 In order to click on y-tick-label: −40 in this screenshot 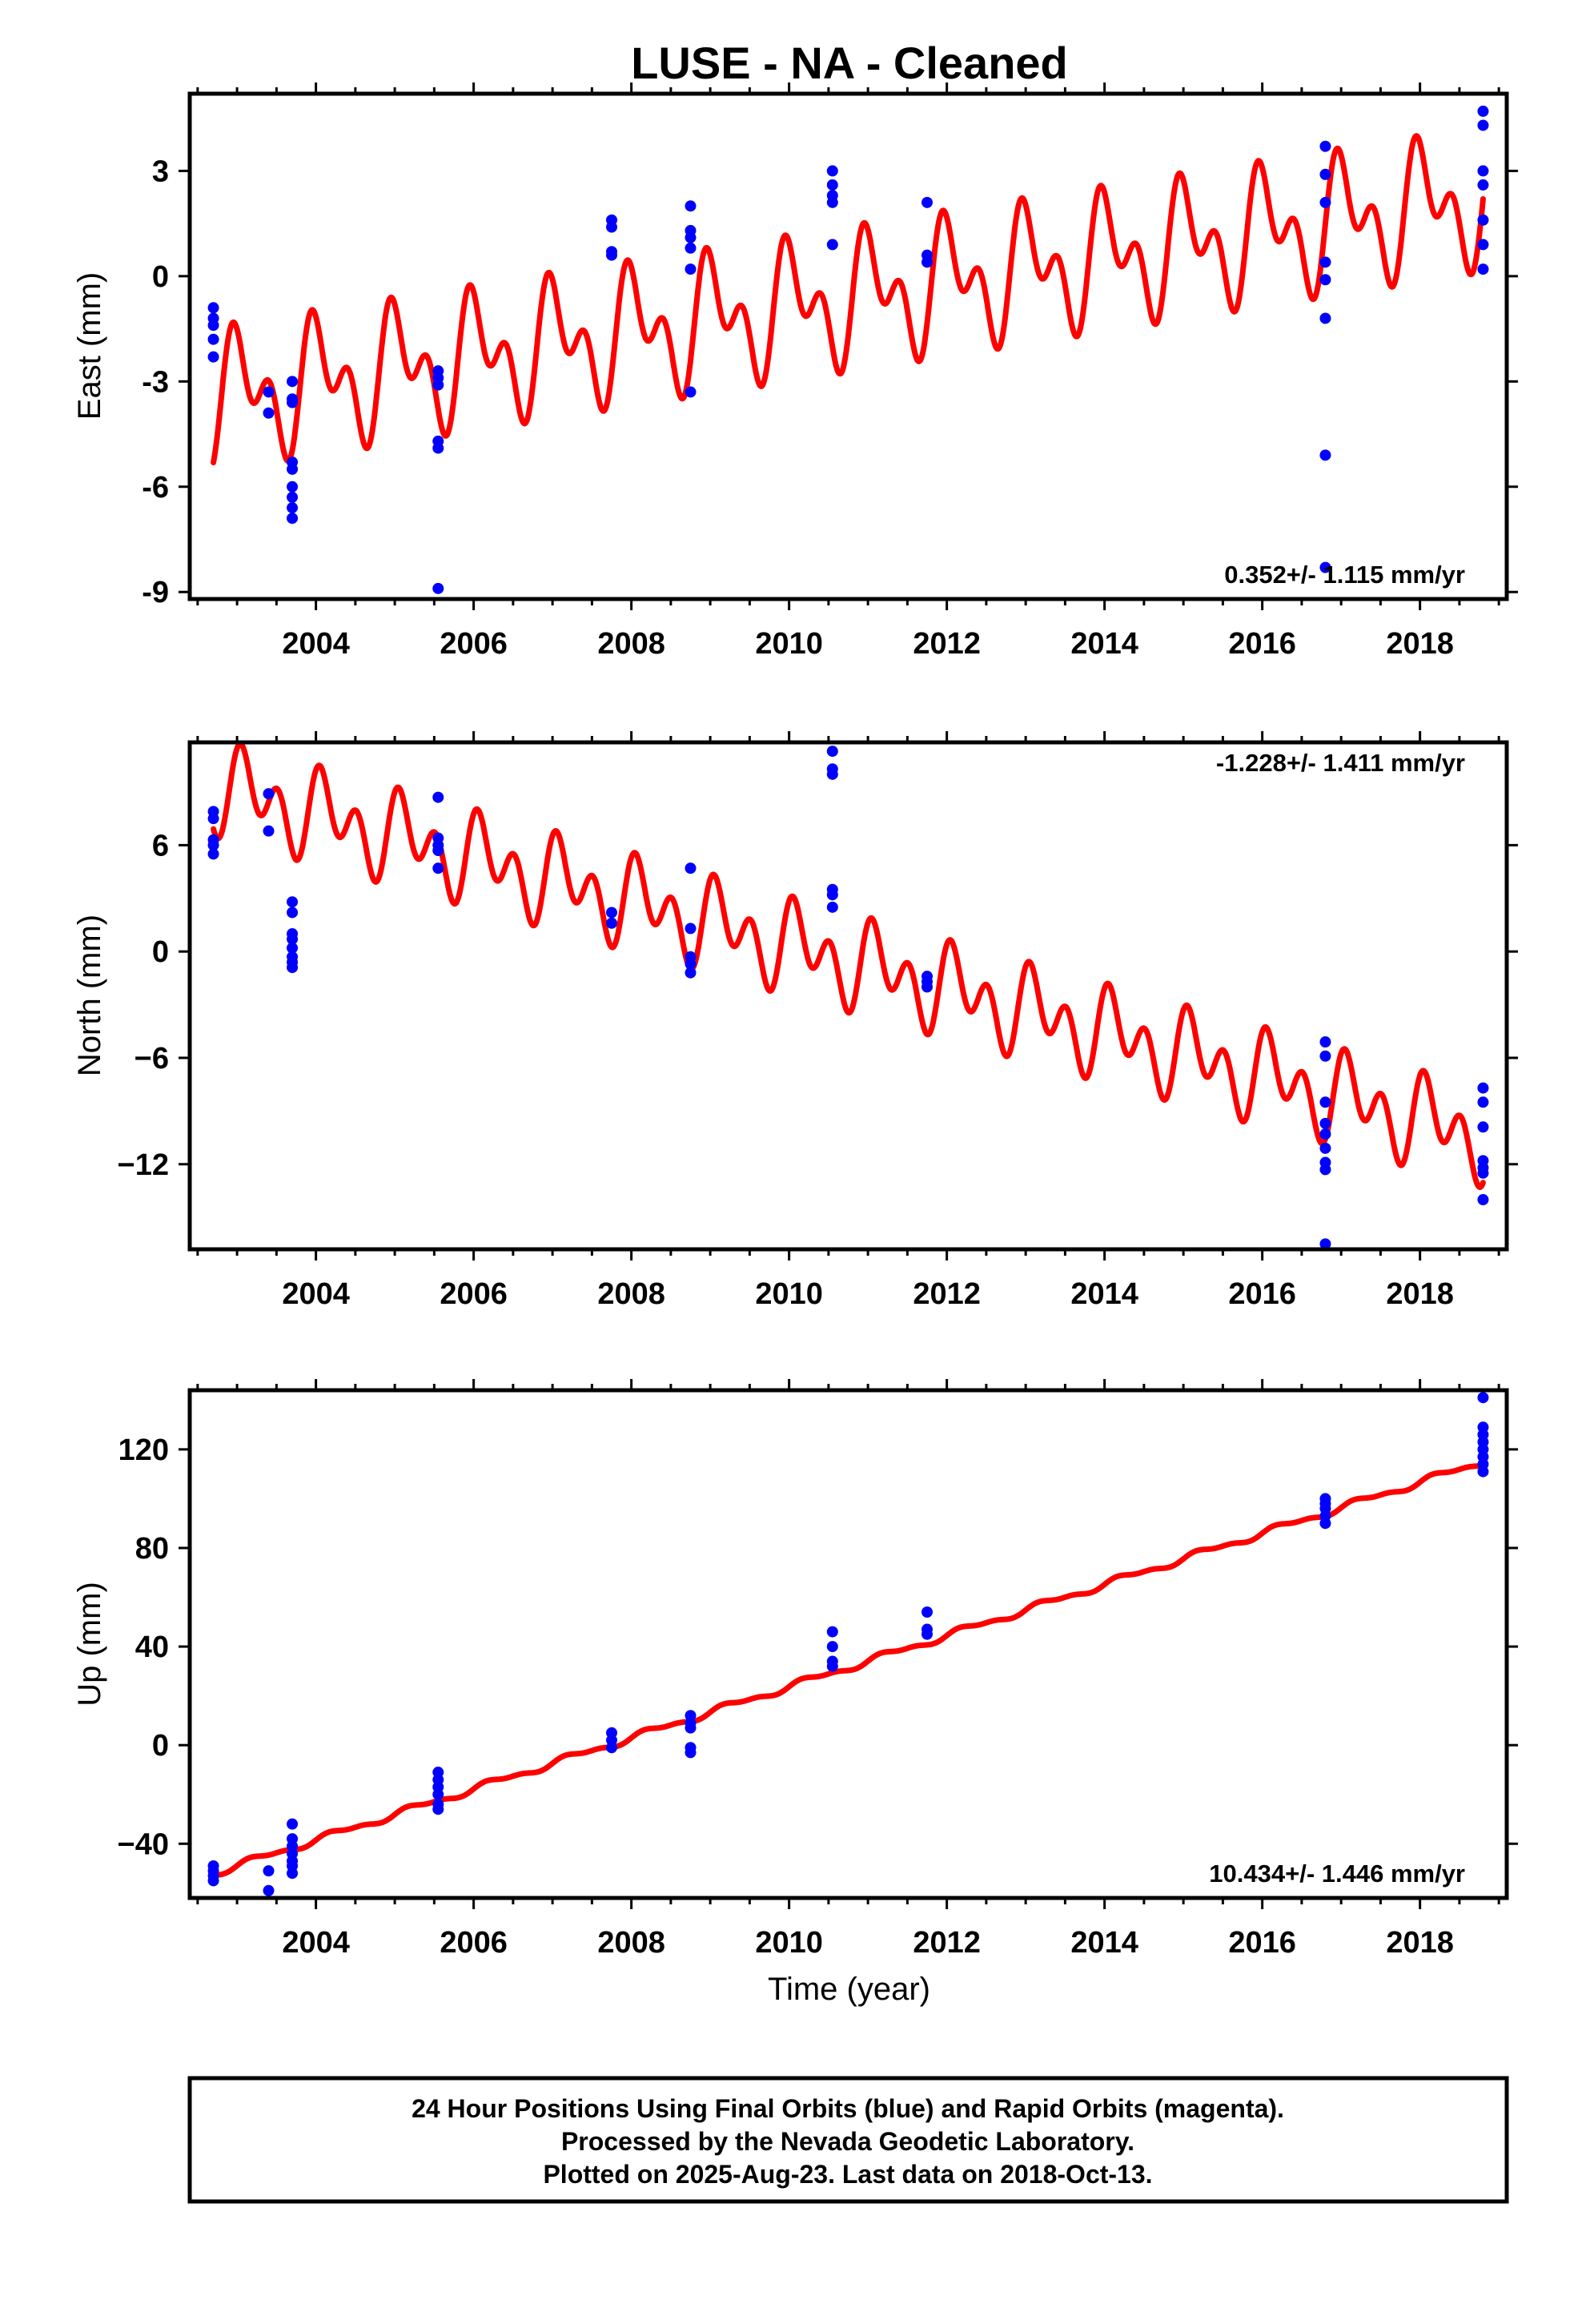, I will do `click(144, 1844)`.